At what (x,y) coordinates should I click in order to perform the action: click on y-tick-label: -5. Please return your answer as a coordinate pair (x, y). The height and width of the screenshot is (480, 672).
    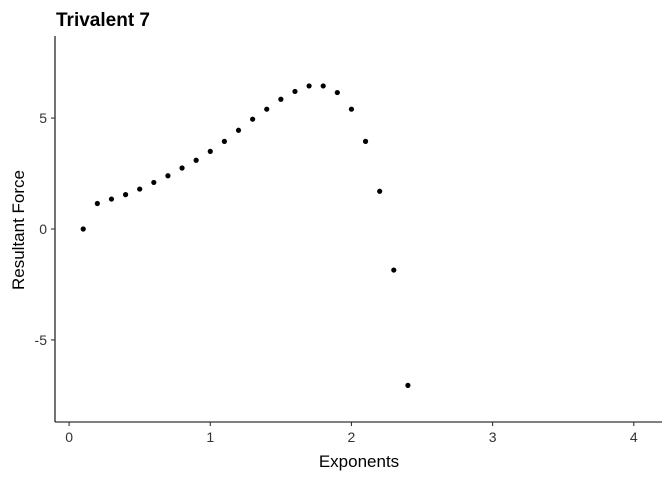
    Looking at the image, I should click on (41, 340).